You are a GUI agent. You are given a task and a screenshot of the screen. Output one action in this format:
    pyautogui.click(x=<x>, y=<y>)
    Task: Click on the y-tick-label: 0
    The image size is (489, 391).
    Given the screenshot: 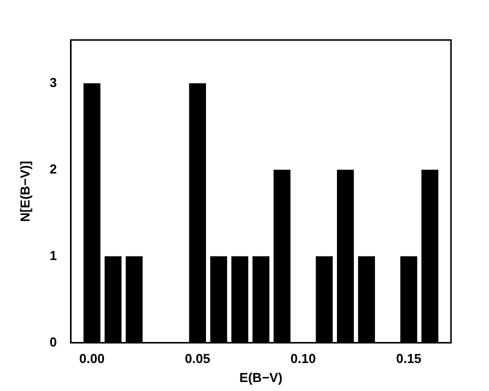 What is the action you would take?
    pyautogui.click(x=53, y=342)
    